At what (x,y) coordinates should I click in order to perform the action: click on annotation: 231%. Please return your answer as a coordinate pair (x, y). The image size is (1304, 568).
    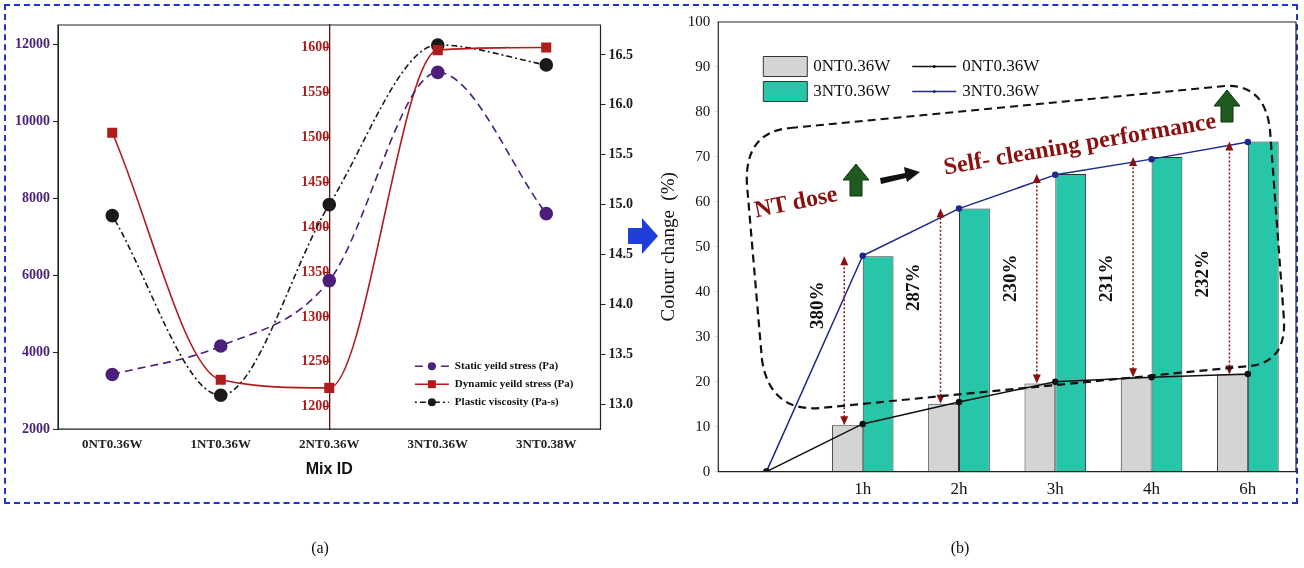
    Looking at the image, I should click on (1105, 278).